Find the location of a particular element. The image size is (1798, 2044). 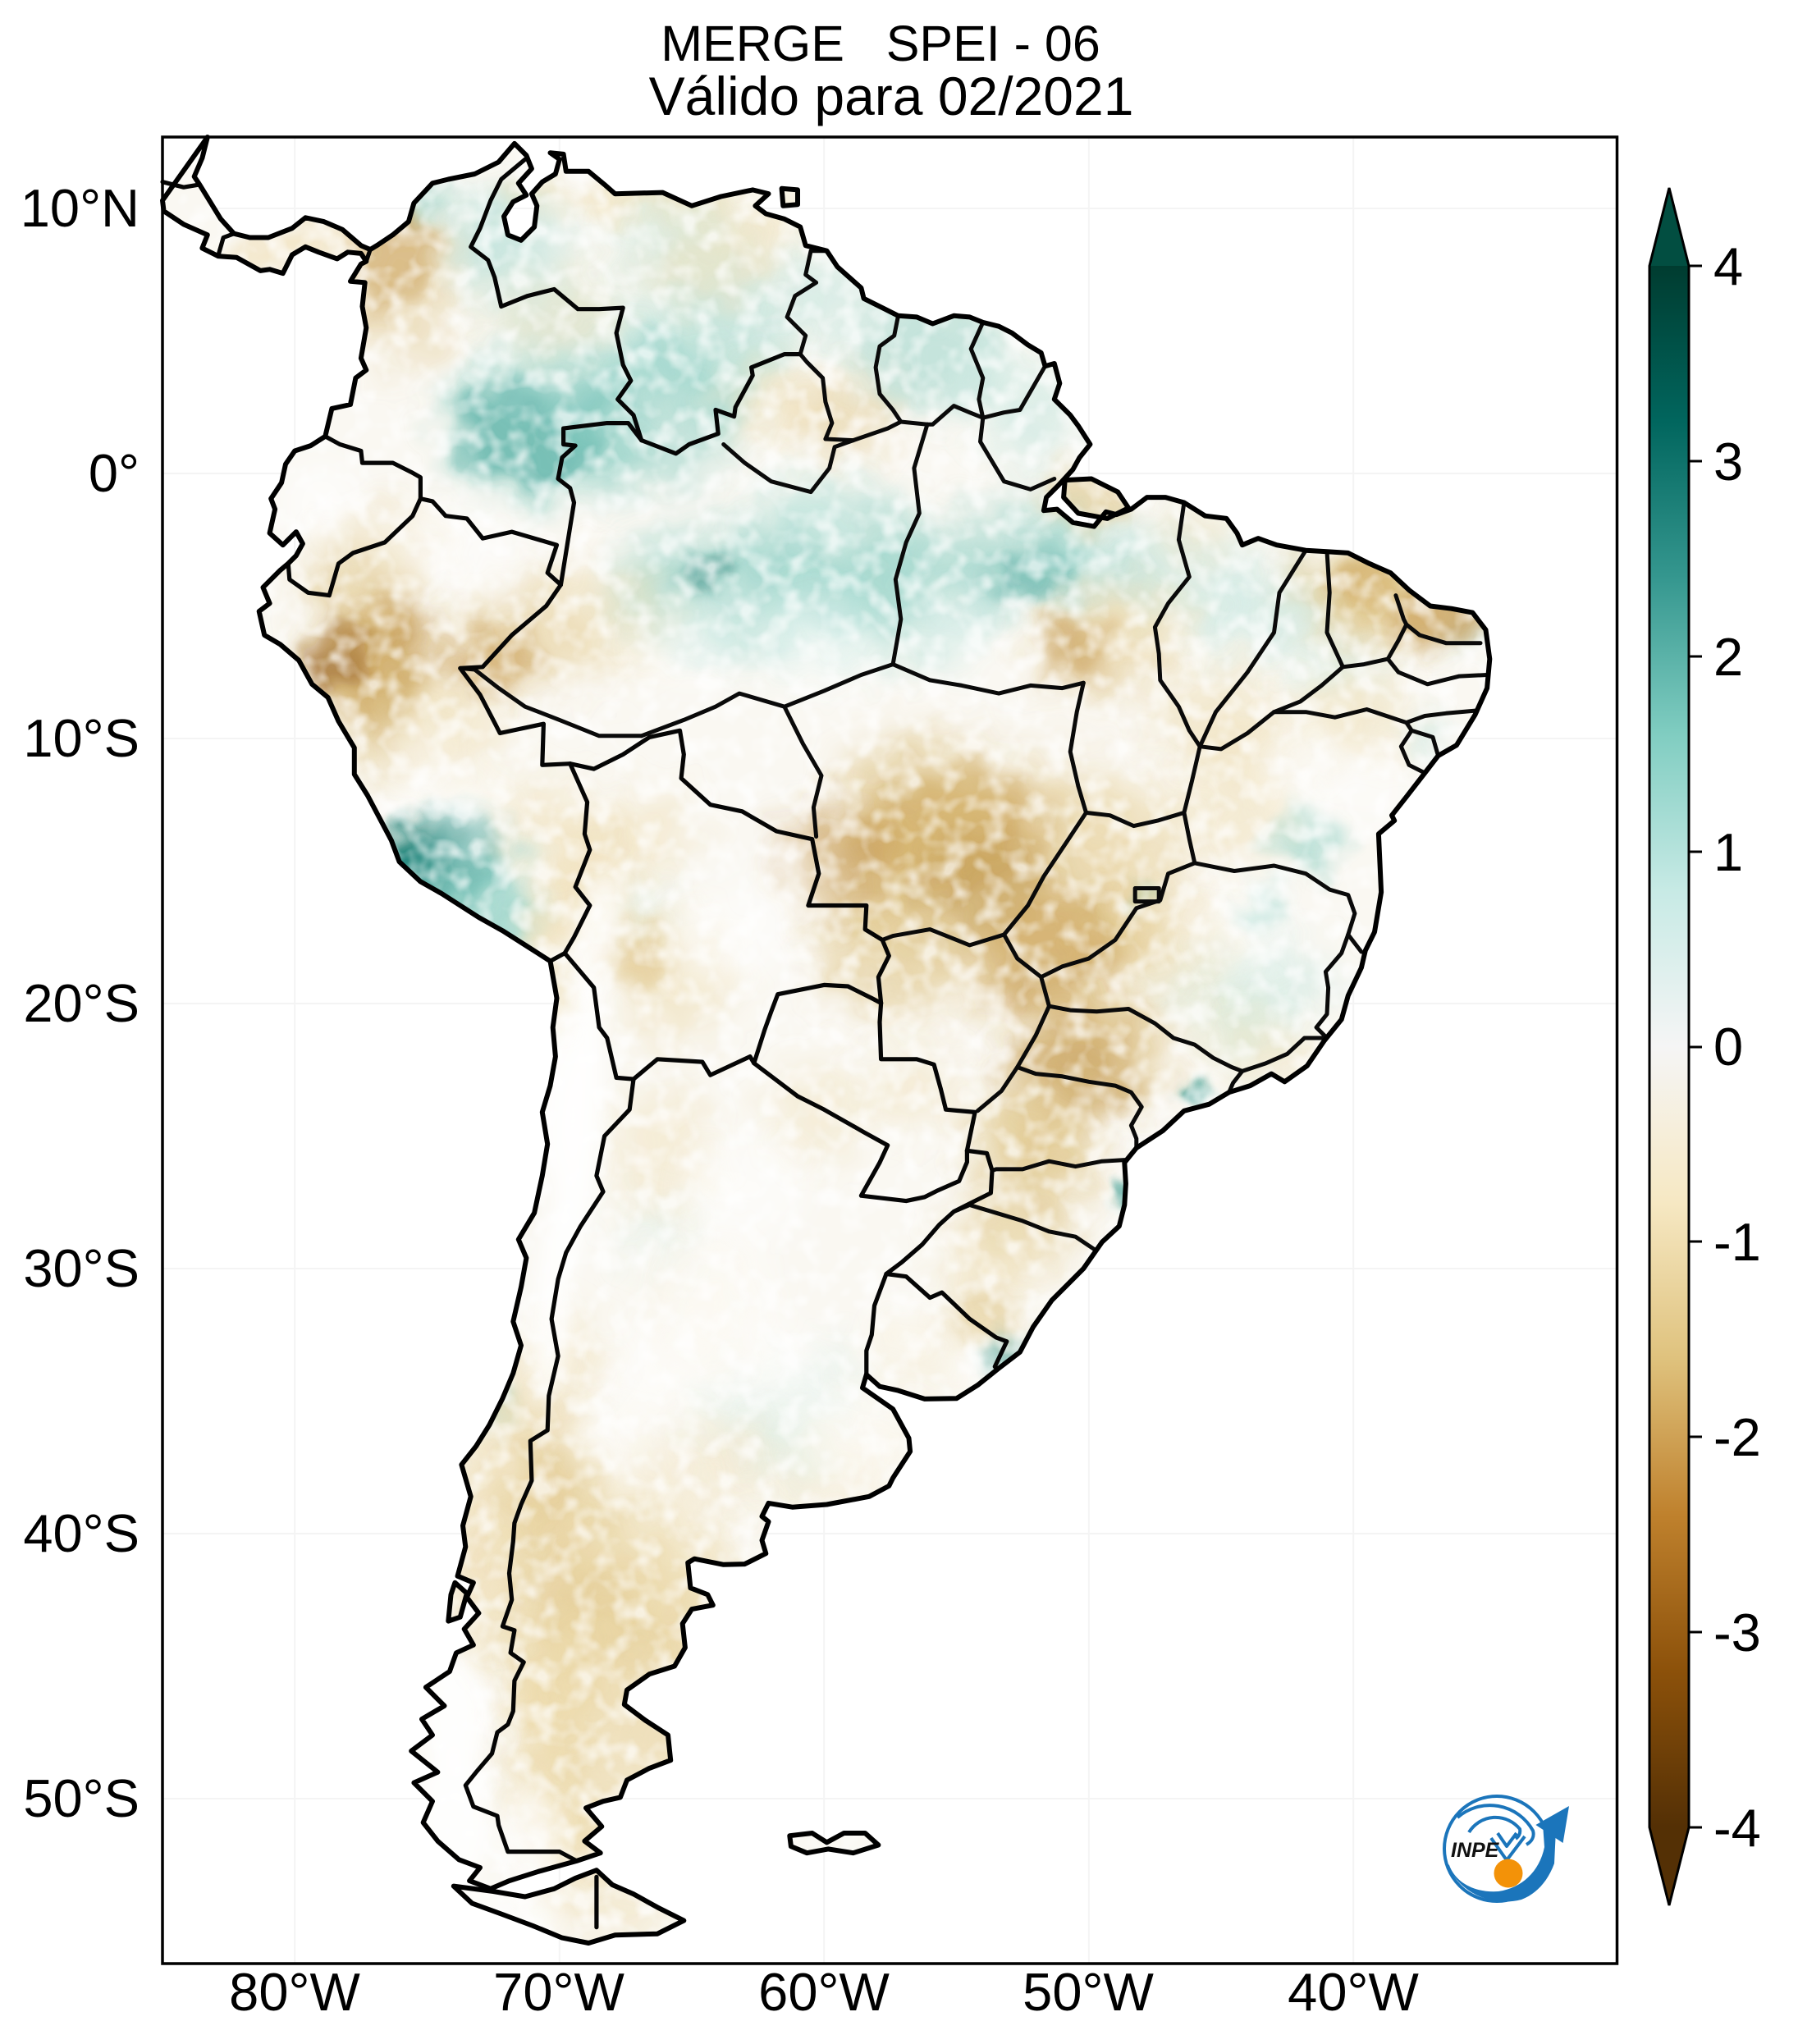

svg-text: 40°S is located at coordinates (81, 1533).